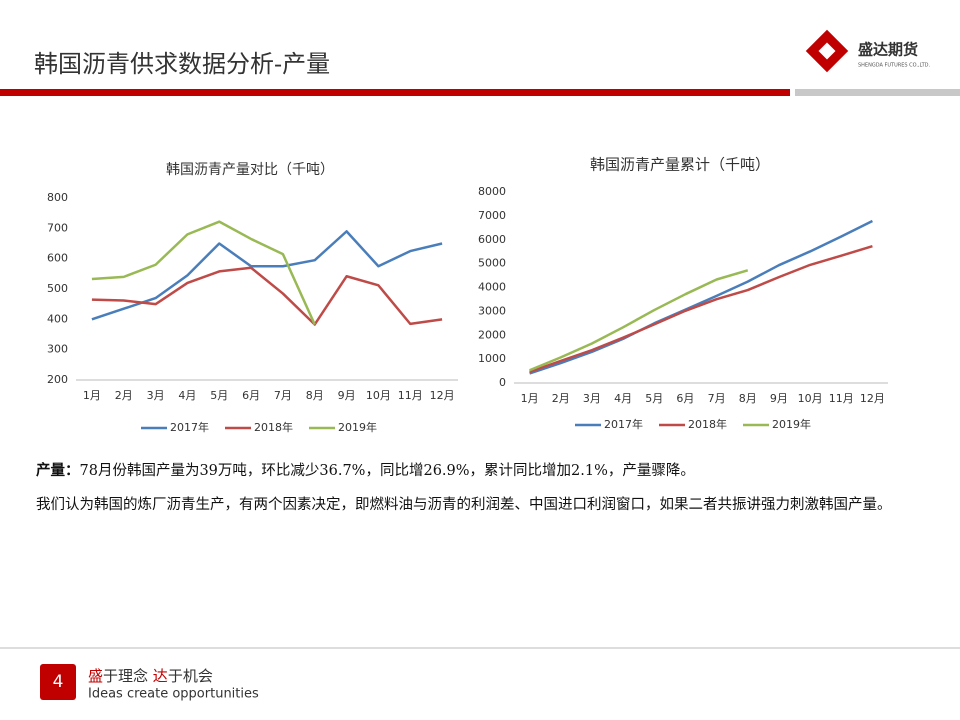 This screenshot has width=960, height=720. Describe the element at coordinates (57, 349) in the screenshot. I see `y-tick-label: 300` at that location.